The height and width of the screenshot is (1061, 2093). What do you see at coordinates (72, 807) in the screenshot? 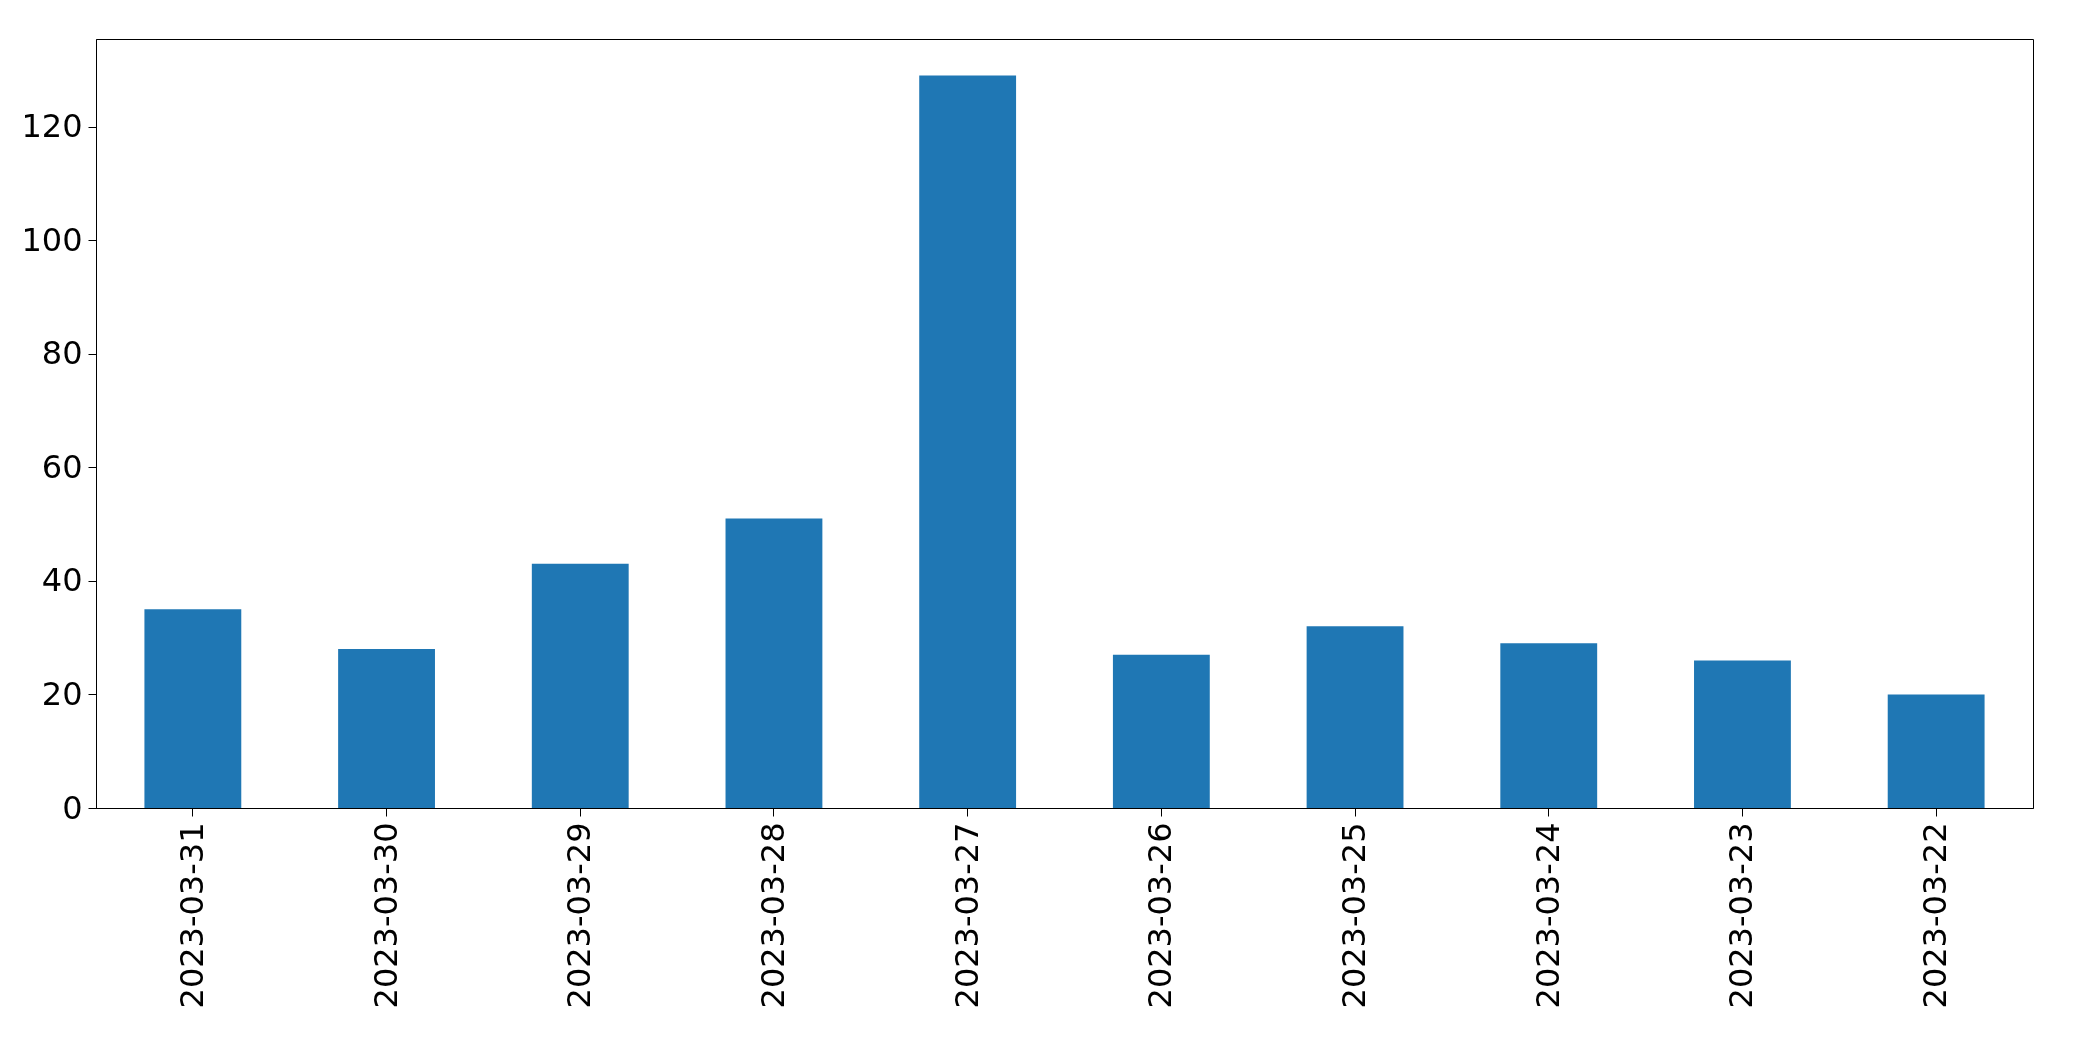
I see `y-tick-label: 0` at bounding box center [72, 807].